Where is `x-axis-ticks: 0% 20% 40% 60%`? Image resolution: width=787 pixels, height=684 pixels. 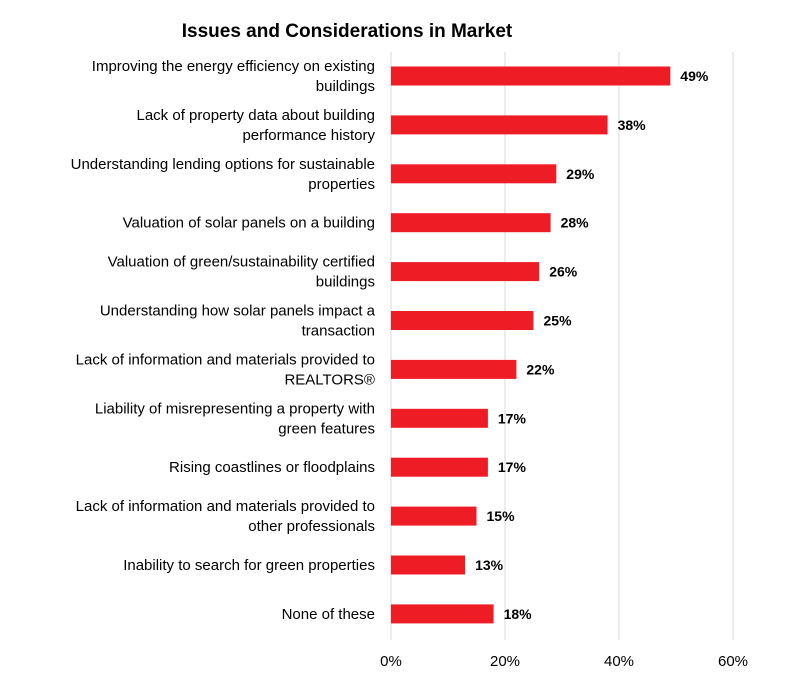 x-axis-ticks: 0% 20% 40% 60% is located at coordinates (564, 661).